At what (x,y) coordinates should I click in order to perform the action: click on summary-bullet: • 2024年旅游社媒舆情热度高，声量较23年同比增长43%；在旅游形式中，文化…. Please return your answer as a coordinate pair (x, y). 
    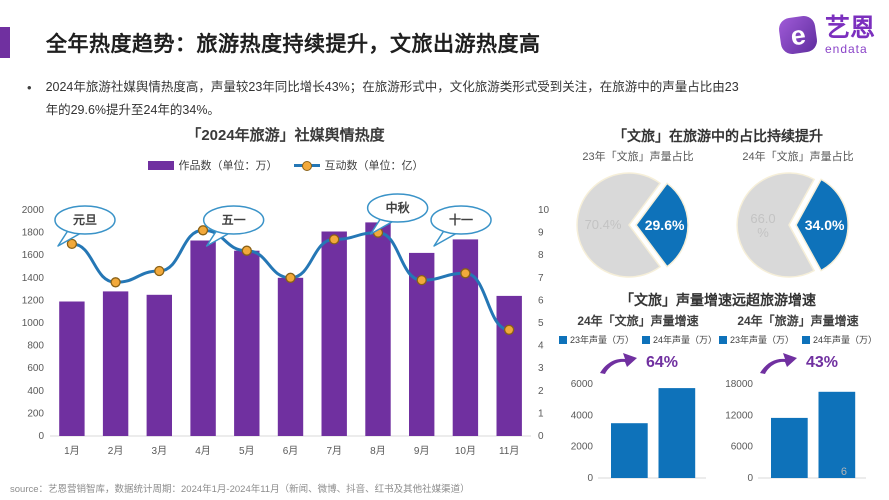
    Looking at the image, I should click on (387, 99).